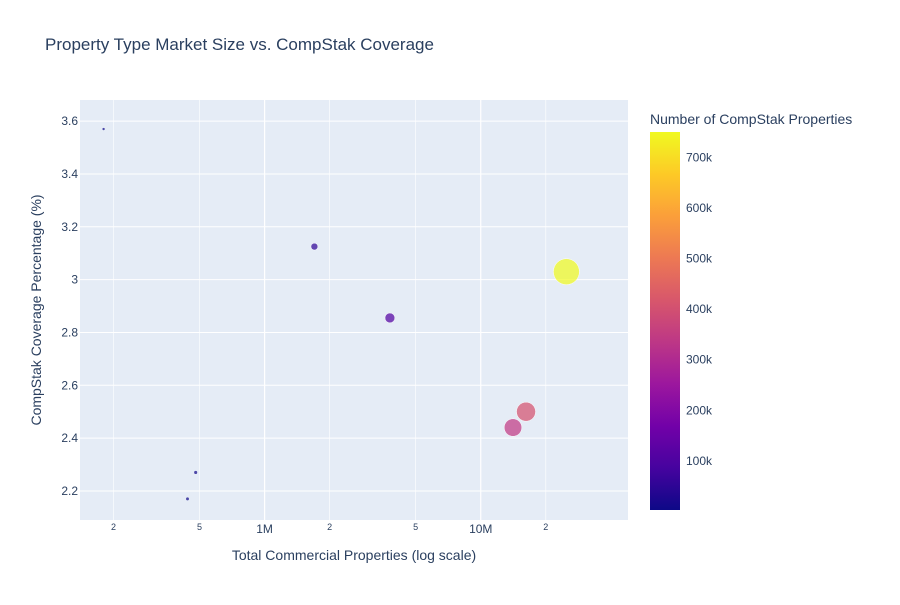 The width and height of the screenshot is (900, 605). What do you see at coordinates (69, 174) in the screenshot?
I see `y-tick-label: 3.4` at bounding box center [69, 174].